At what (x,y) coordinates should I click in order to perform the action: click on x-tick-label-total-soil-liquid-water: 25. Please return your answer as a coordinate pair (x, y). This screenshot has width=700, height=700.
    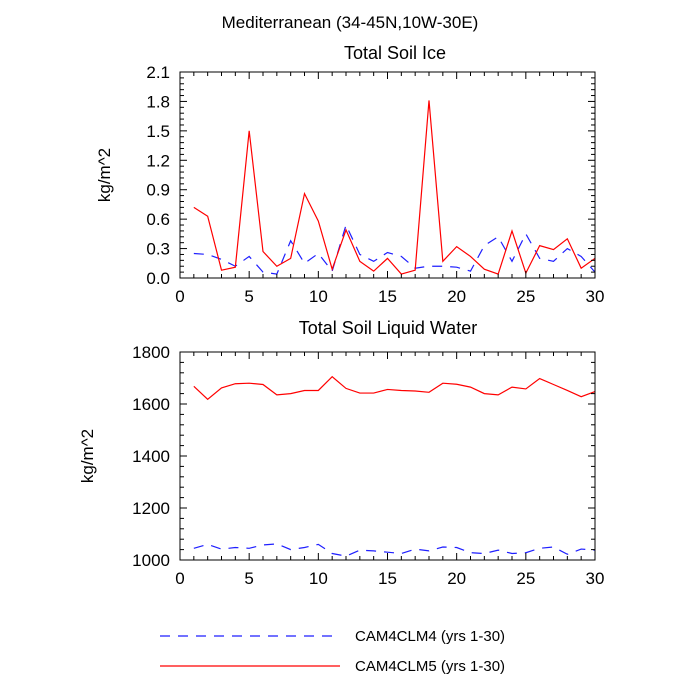
    Looking at the image, I should click on (525, 578).